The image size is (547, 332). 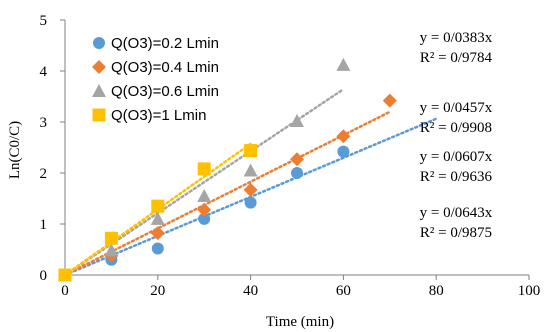 I want to click on legend-label: Q(O3)=1 Lmin, so click(x=158, y=115).